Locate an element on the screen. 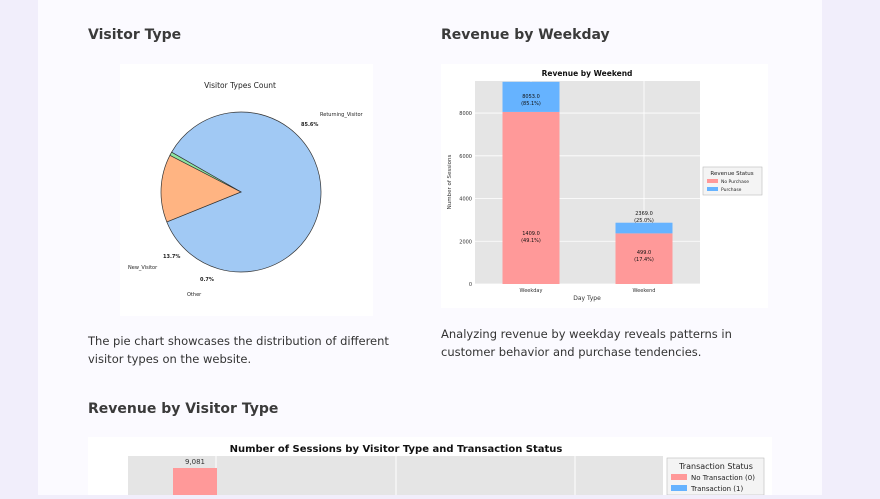  pie-slice-other is located at coordinates (205, 172).